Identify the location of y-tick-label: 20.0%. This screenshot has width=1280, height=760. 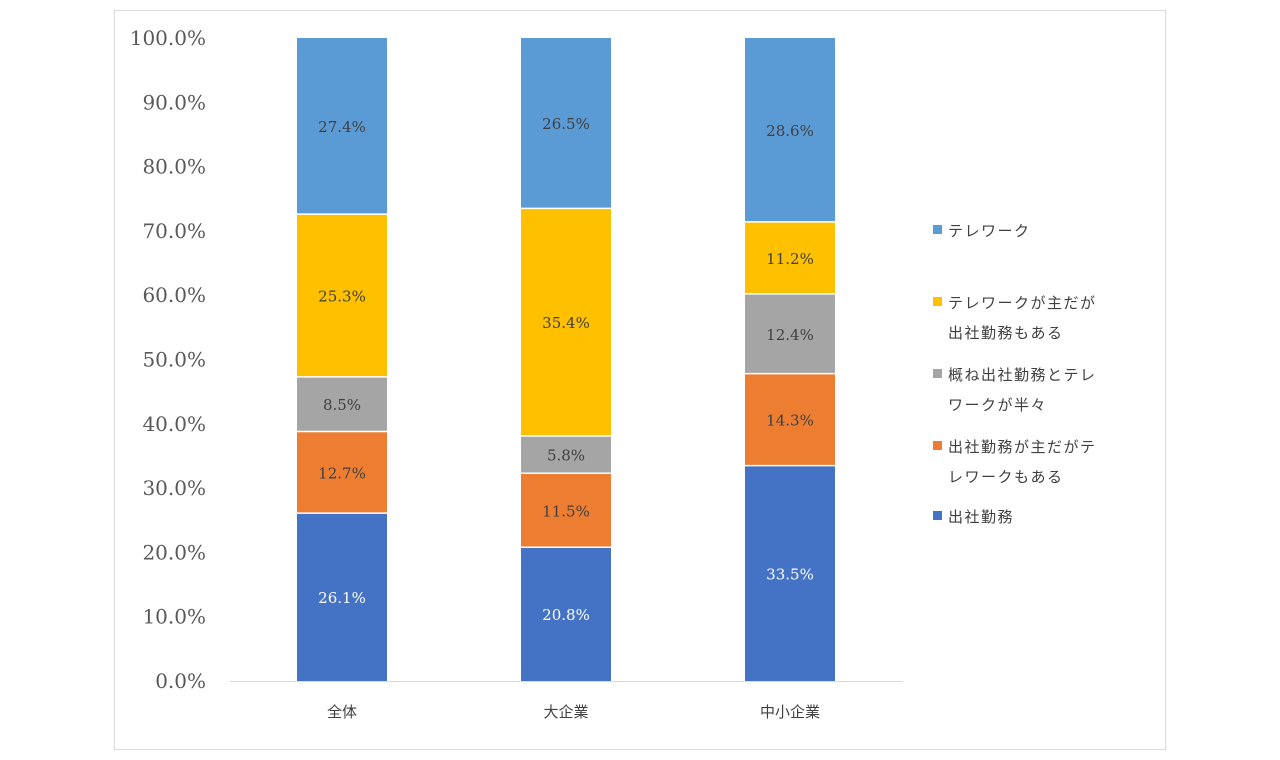
(174, 552).